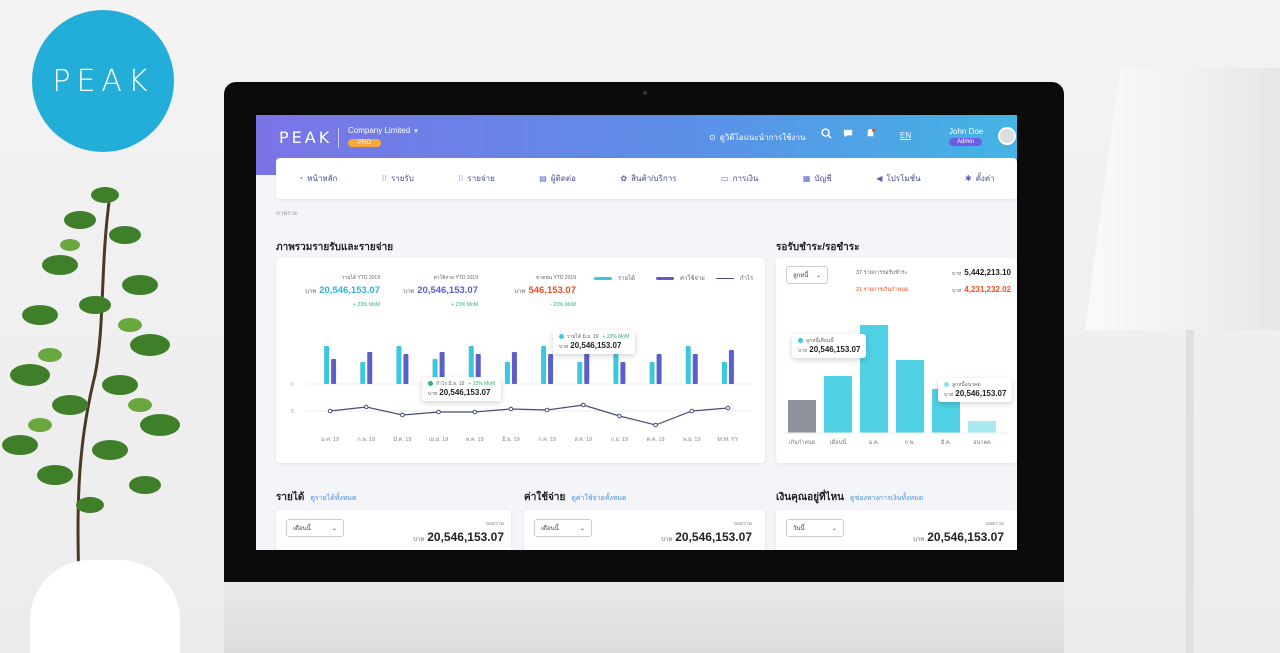  What do you see at coordinates (409, 292) in the screenshot?
I see `kpi-unit: บาท` at bounding box center [409, 292].